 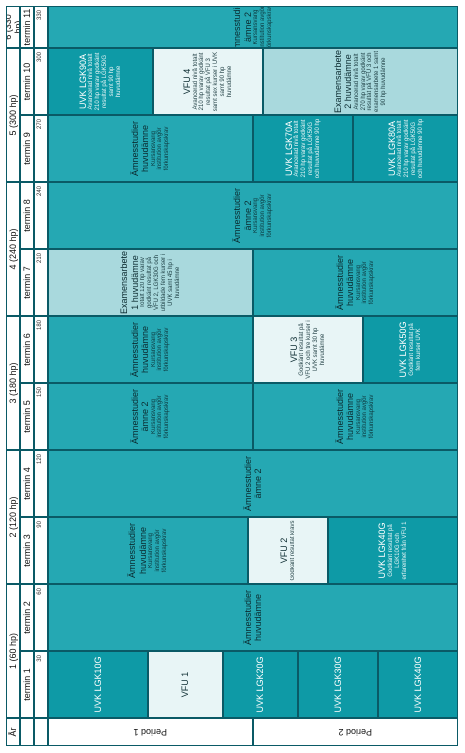 I want to click on hp-label-col, so click(x=41, y=732).